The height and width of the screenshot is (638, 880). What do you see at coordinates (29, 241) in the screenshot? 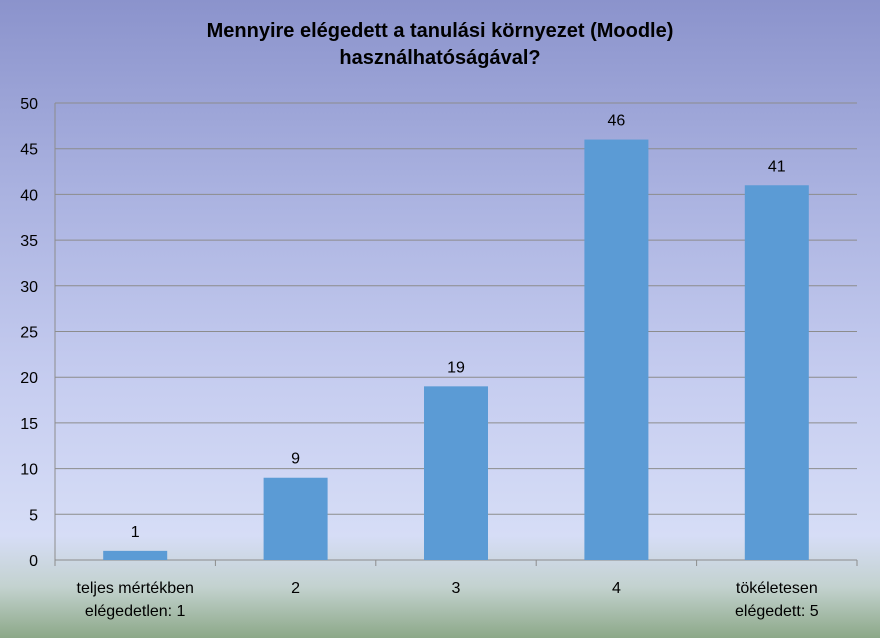
I see `y-tick-label-35: 35` at bounding box center [29, 241].